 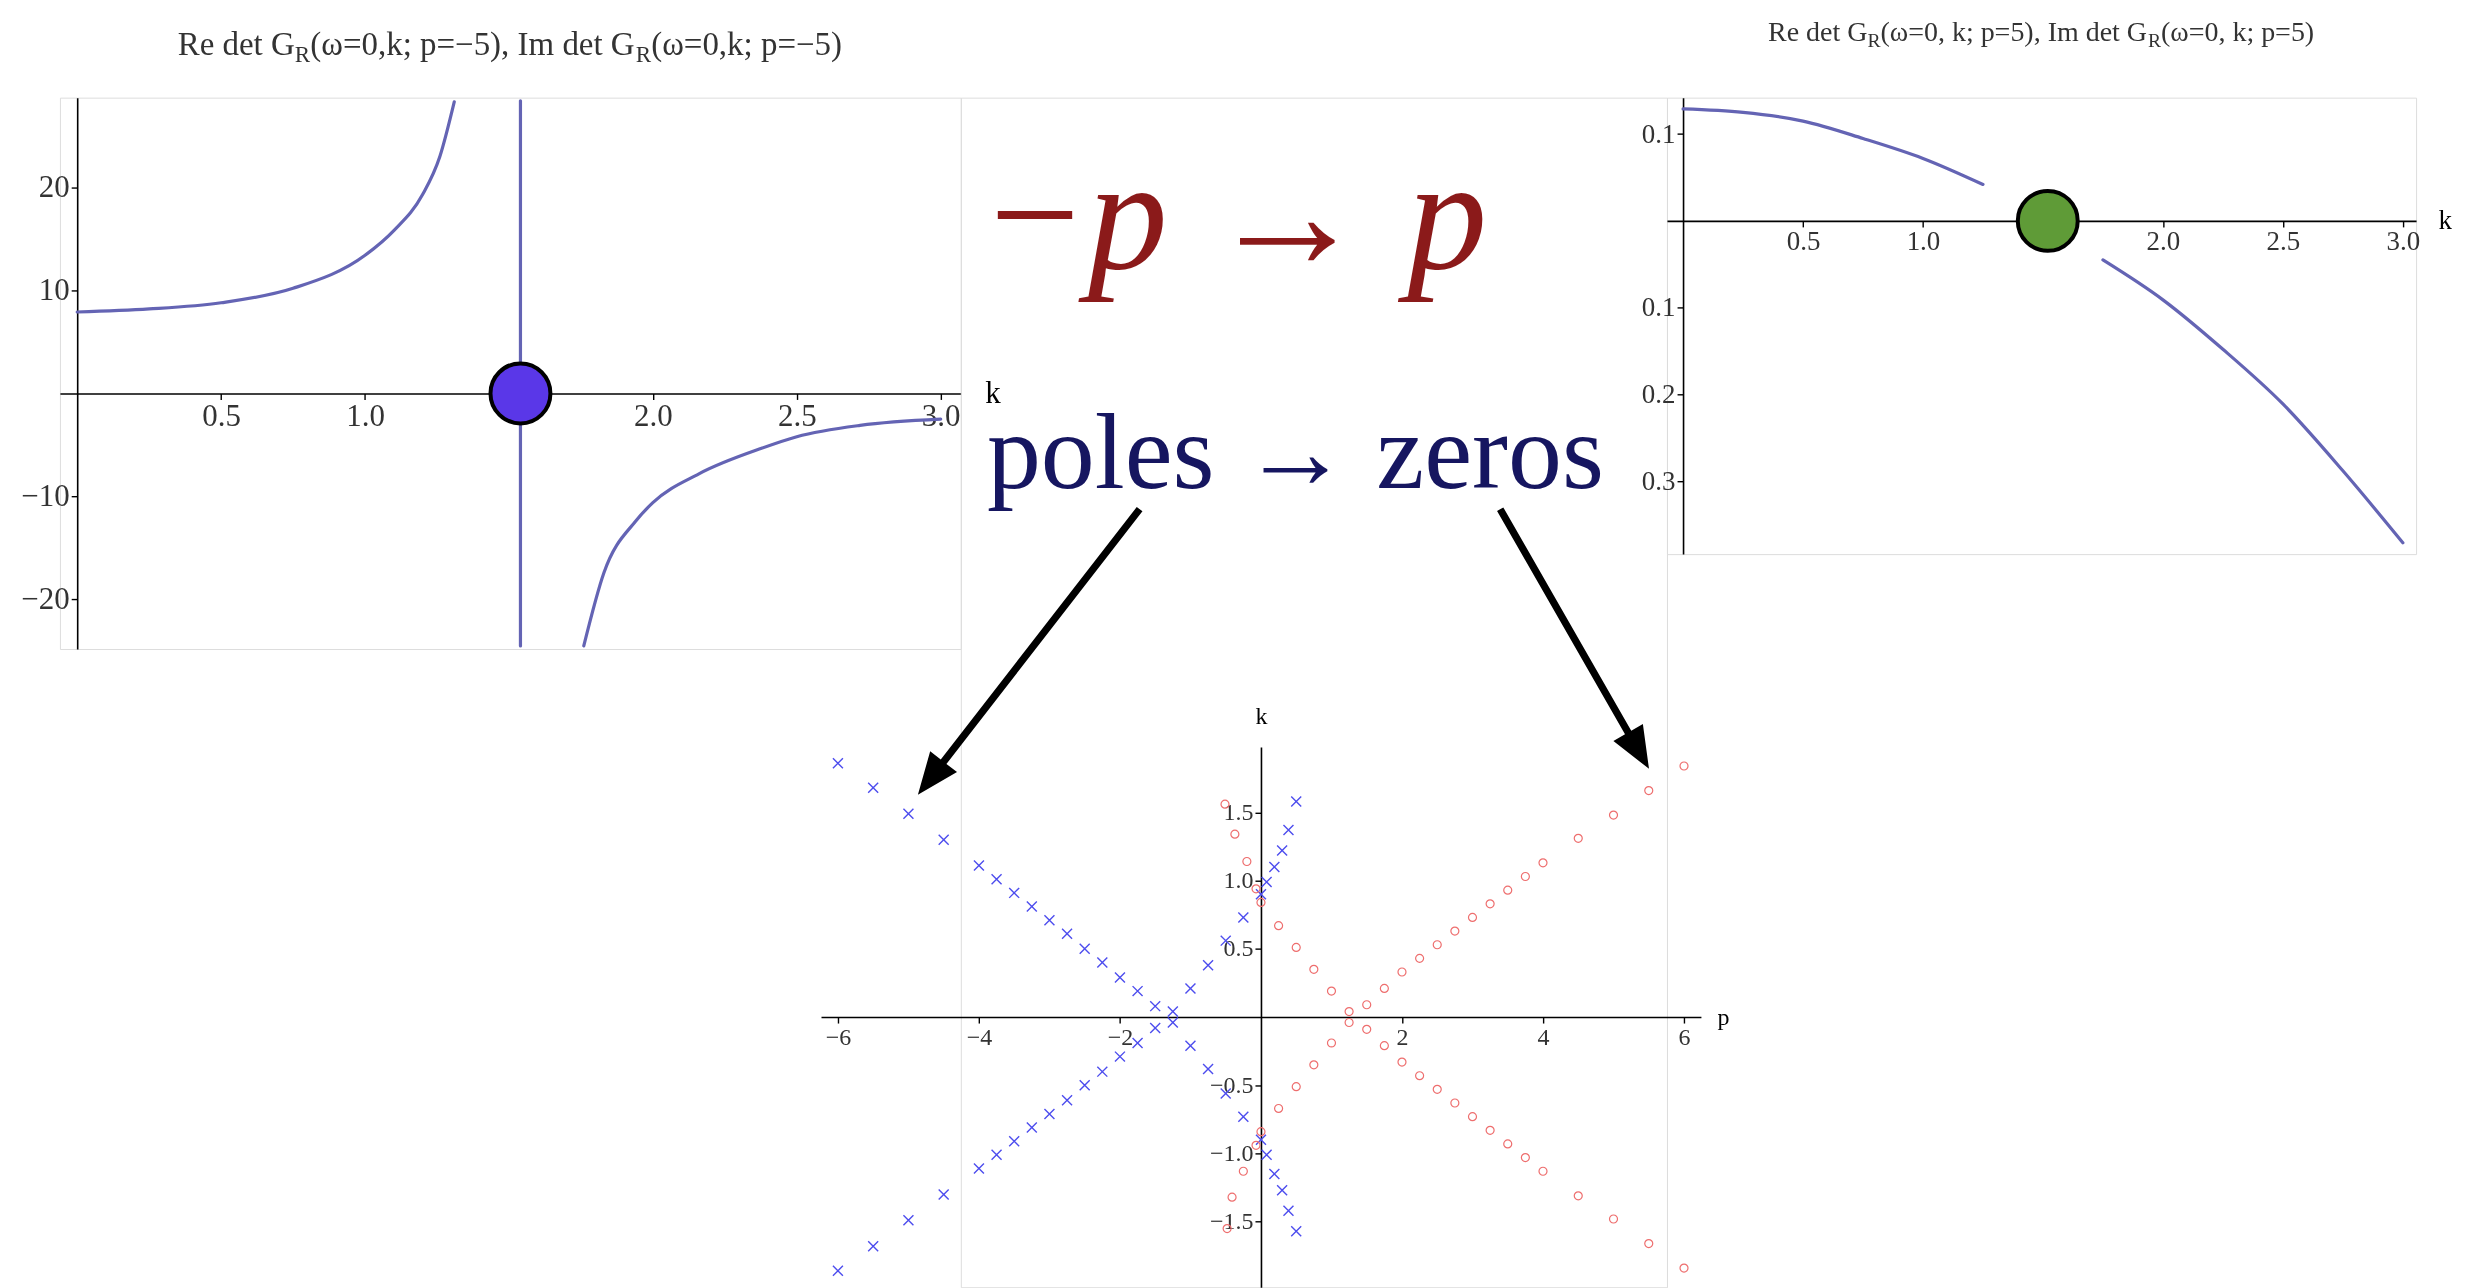 I want to click on x-tick-label: 2.5, so click(x=797, y=415).